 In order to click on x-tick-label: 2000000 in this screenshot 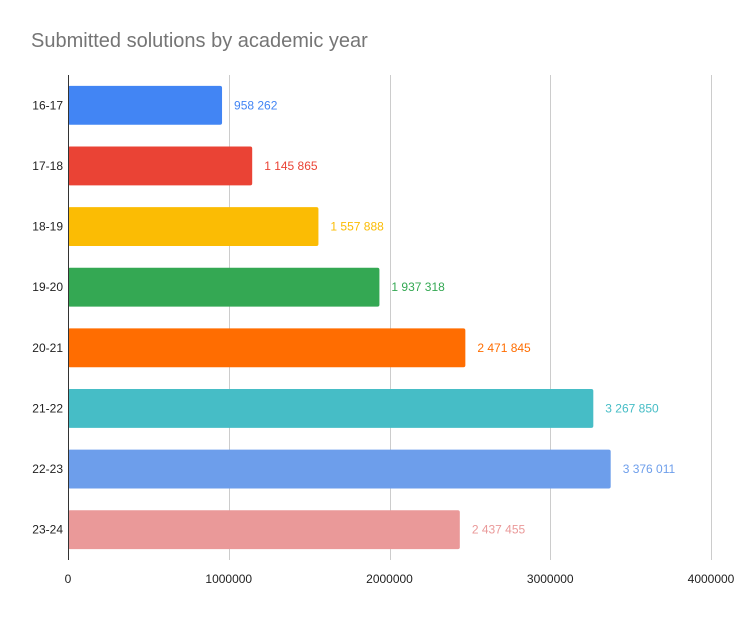, I will do `click(389, 579)`.